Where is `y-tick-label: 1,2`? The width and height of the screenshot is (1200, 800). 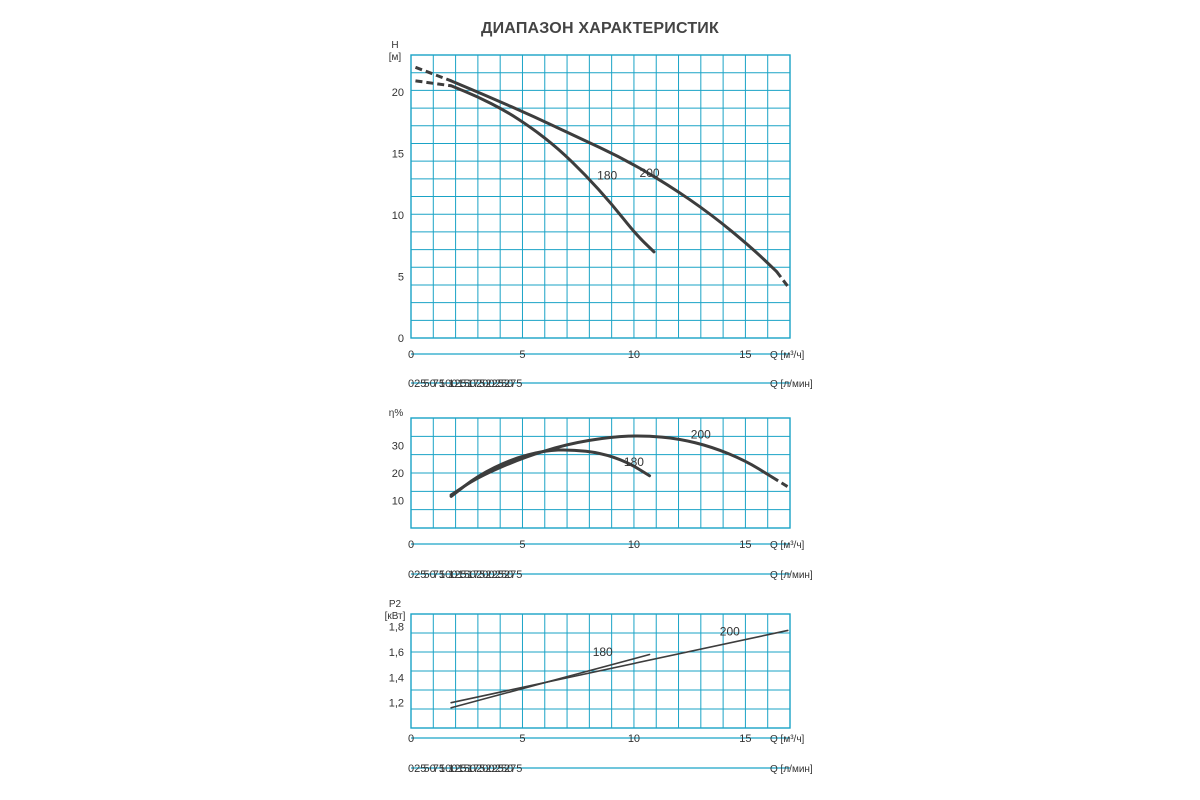 y-tick-label: 1,2 is located at coordinates (396, 704).